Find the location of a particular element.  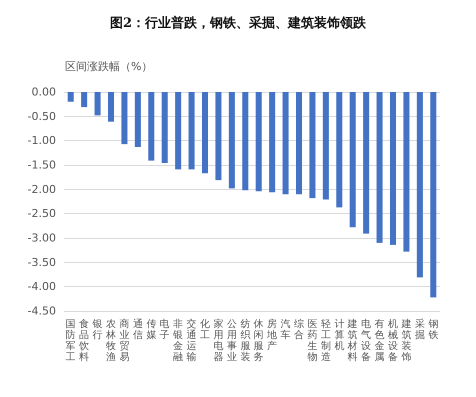

x-tick-label: 纺织服装 is located at coordinates (245, 340).